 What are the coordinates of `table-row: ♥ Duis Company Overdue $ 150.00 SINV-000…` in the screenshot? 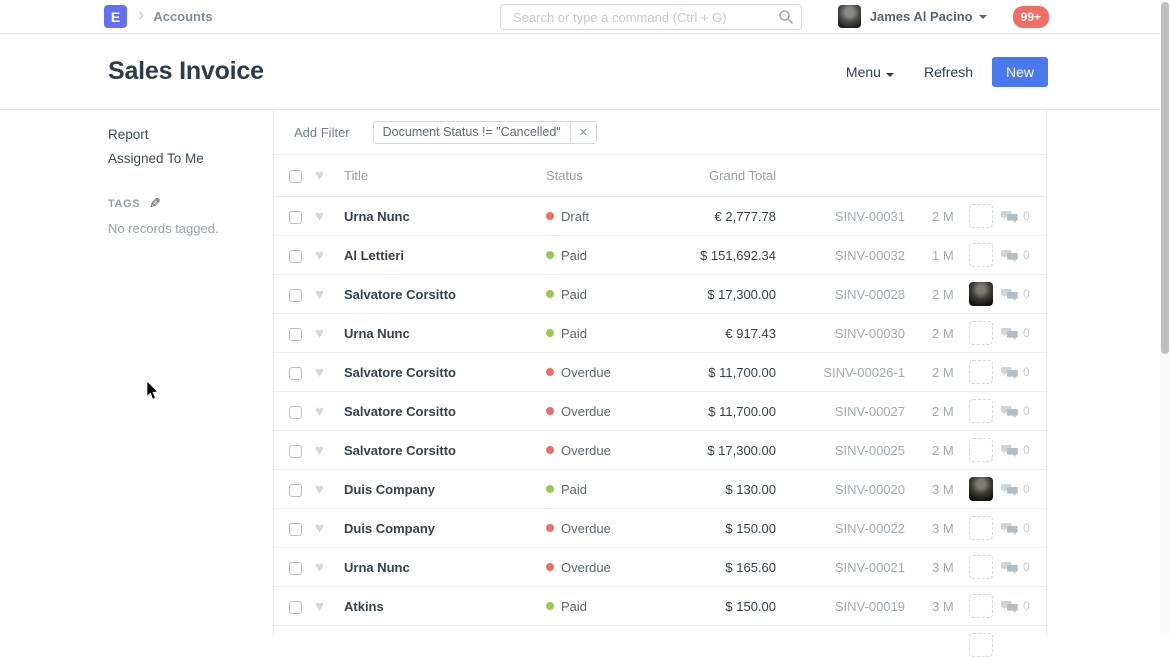 It's located at (660, 528).